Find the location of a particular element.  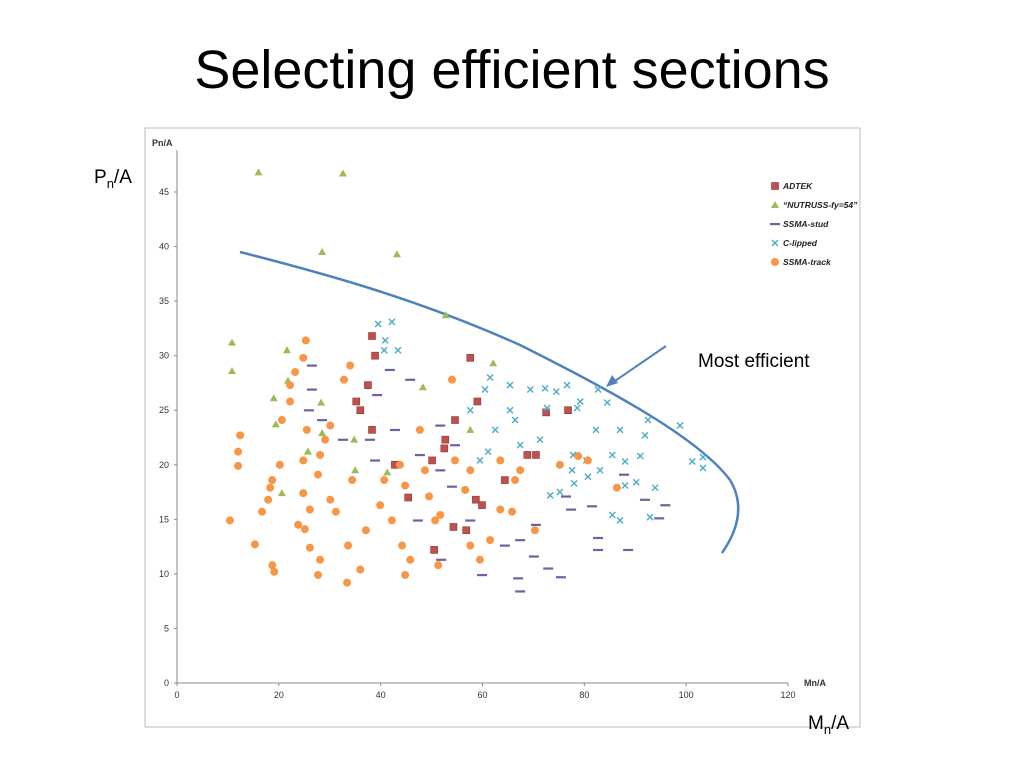

y-tick-label: 0 is located at coordinates (166, 683).